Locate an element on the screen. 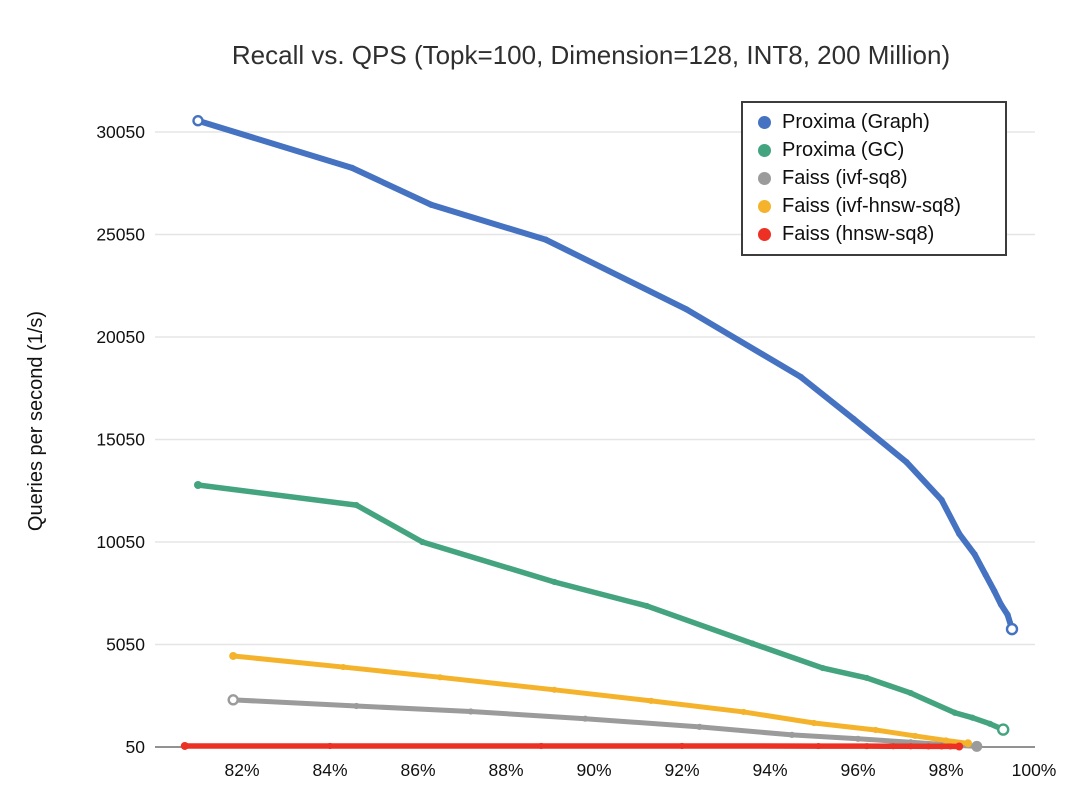  legend-item: Proxima (Graph) is located at coordinates (874, 122).